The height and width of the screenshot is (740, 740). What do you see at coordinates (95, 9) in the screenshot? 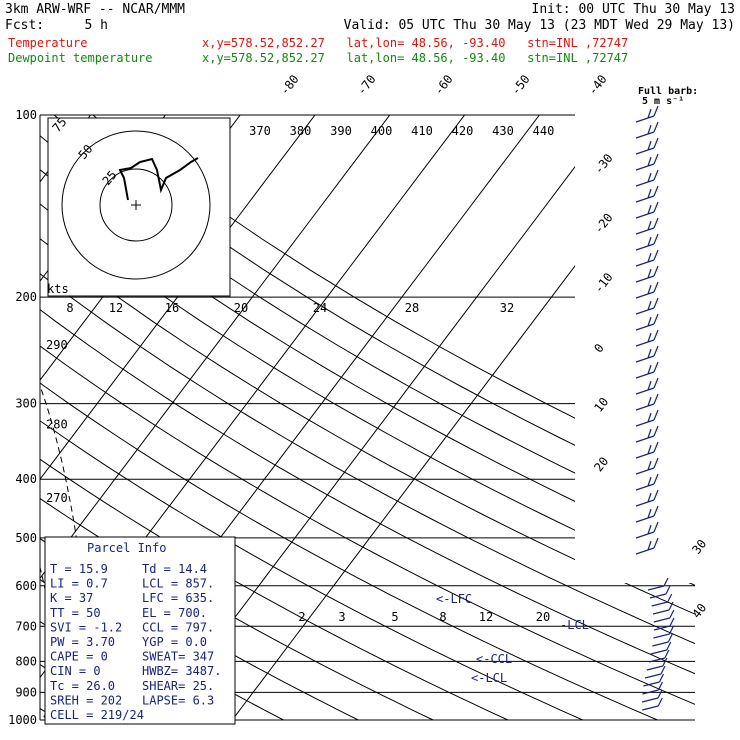
I see `model-title: 3km ARW-WRF -- NCAR/MMM` at bounding box center [95, 9].